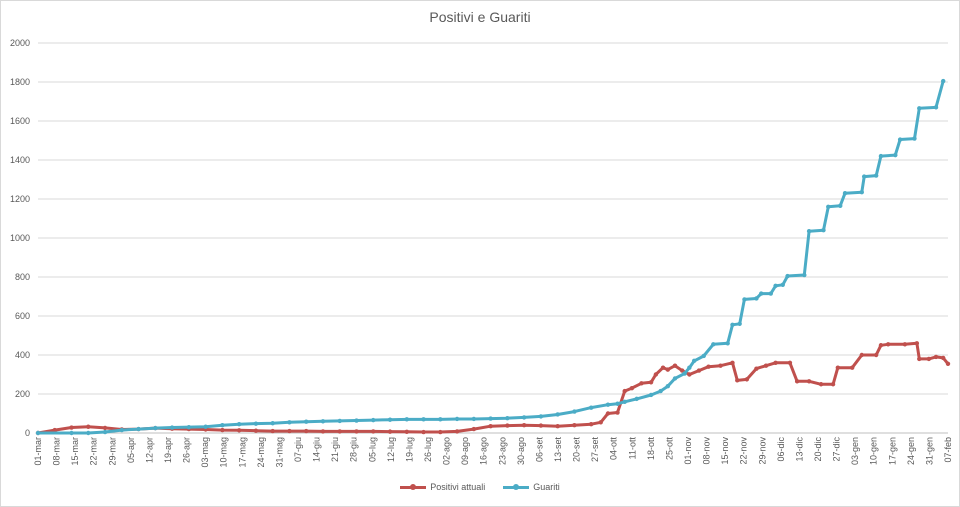 This screenshot has height=507, width=960. Describe the element at coordinates (38, 451) in the screenshot. I see `x-tick-label: 01-mar` at that location.